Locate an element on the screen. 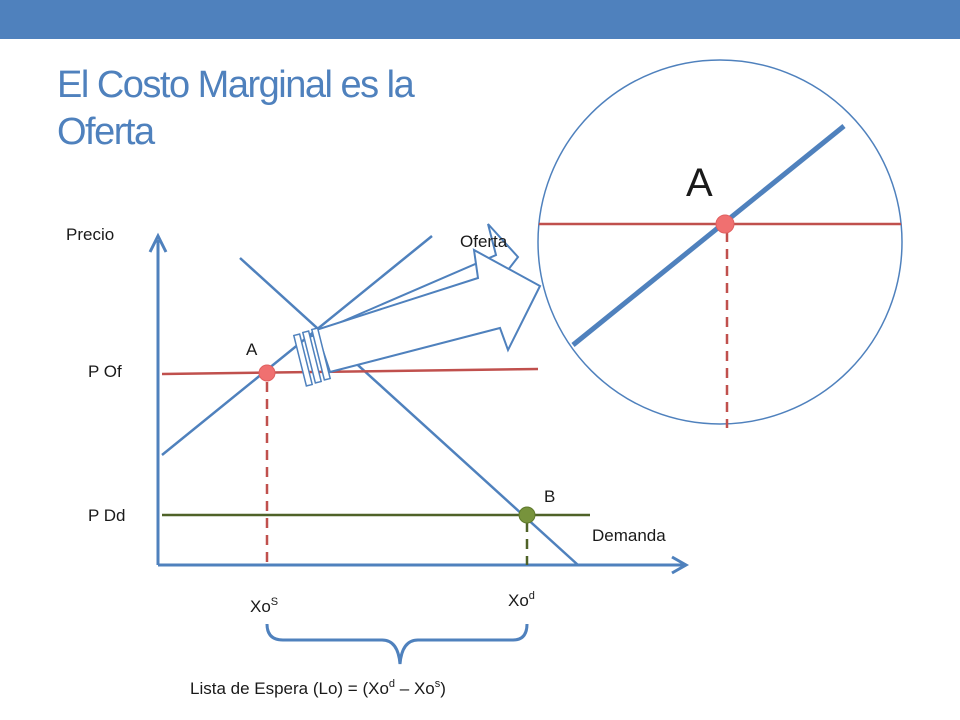 The image size is (960, 720). point-a-label: A is located at coordinates (252, 349).